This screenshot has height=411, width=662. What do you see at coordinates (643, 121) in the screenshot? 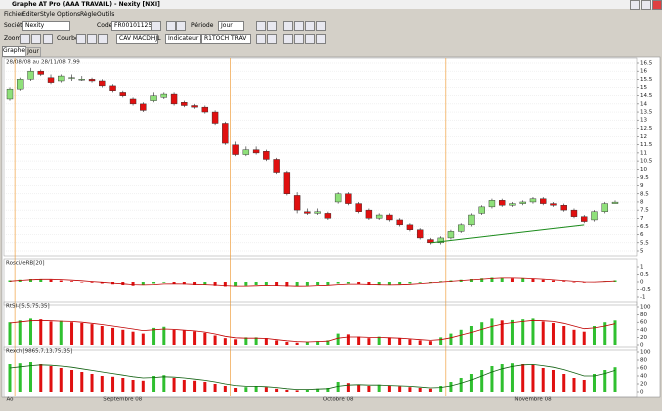
I see `y-tick-label: 13` at bounding box center [643, 121].